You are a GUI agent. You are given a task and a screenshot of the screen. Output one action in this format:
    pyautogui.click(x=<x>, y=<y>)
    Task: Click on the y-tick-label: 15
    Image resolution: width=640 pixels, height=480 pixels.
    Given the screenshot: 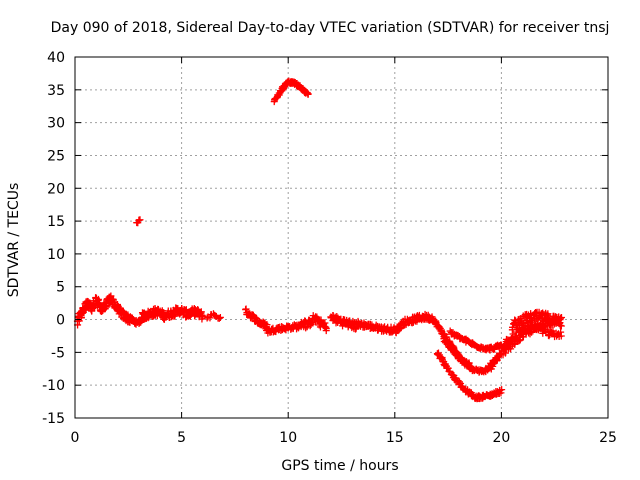 What is the action you would take?
    pyautogui.click(x=56, y=222)
    